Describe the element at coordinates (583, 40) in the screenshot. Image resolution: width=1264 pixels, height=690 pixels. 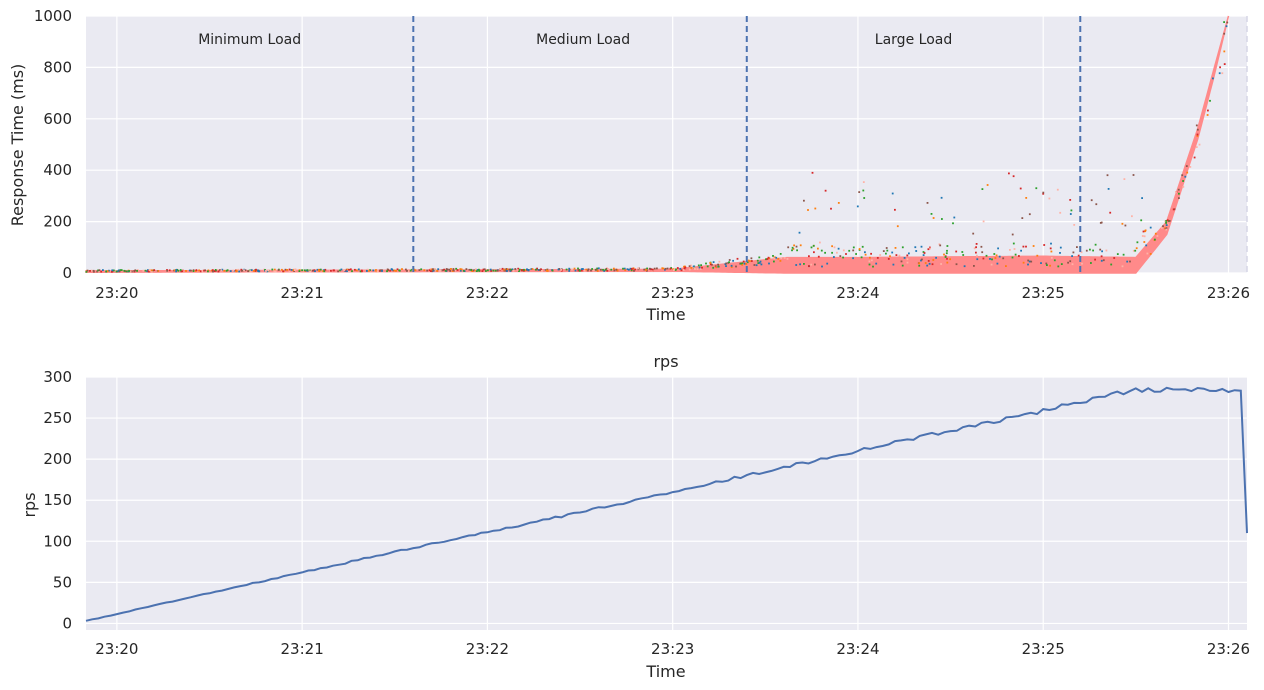
I see `phase-label: Medium Load` at that location.